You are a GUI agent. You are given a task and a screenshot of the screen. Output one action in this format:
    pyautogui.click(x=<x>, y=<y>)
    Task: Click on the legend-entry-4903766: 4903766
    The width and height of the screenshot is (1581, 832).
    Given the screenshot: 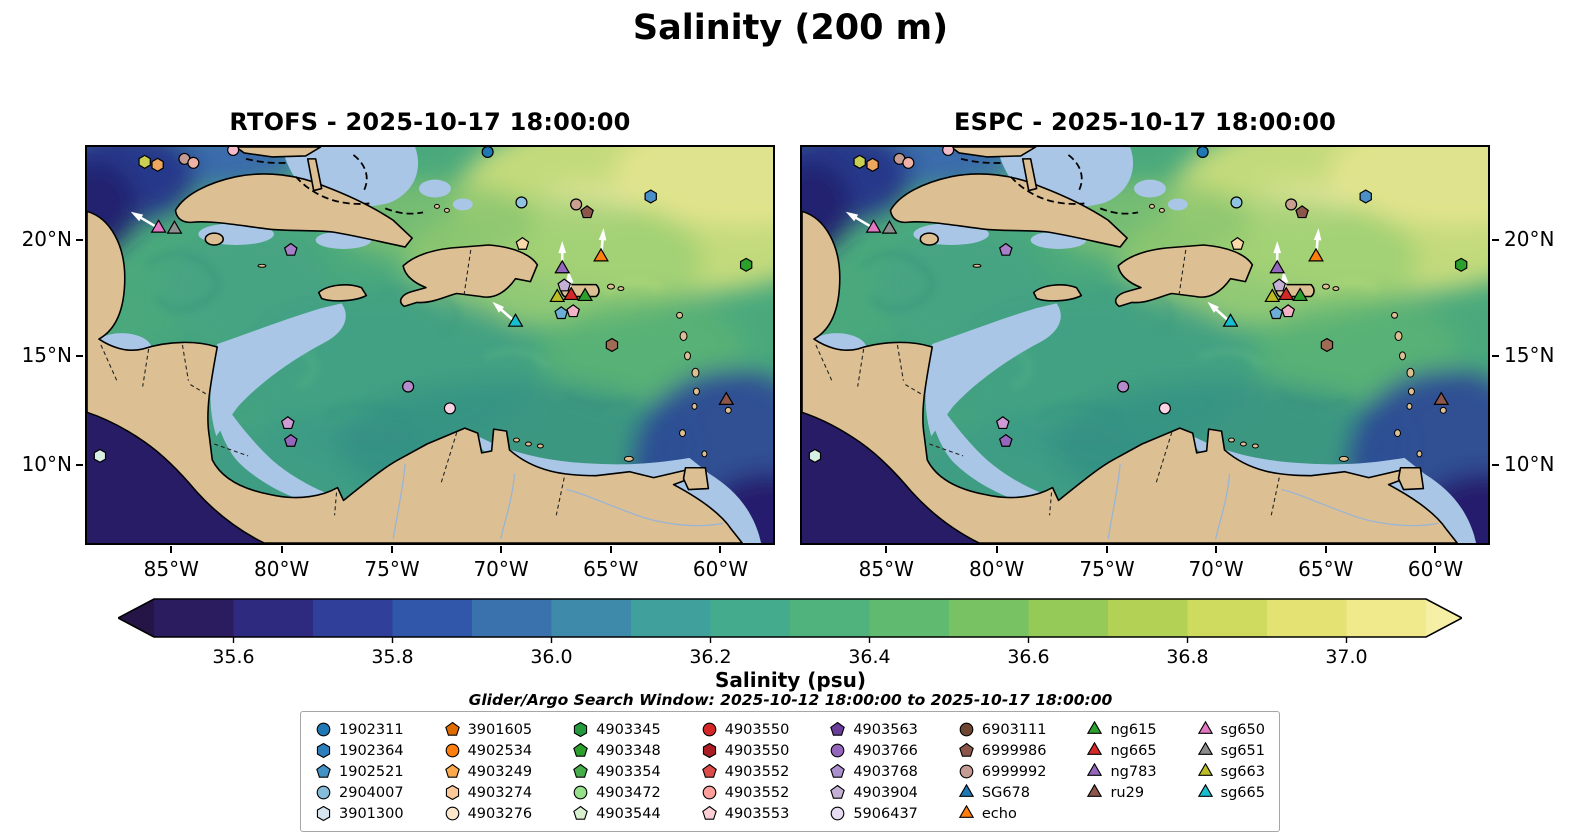 What is the action you would take?
    pyautogui.click(x=873, y=750)
    